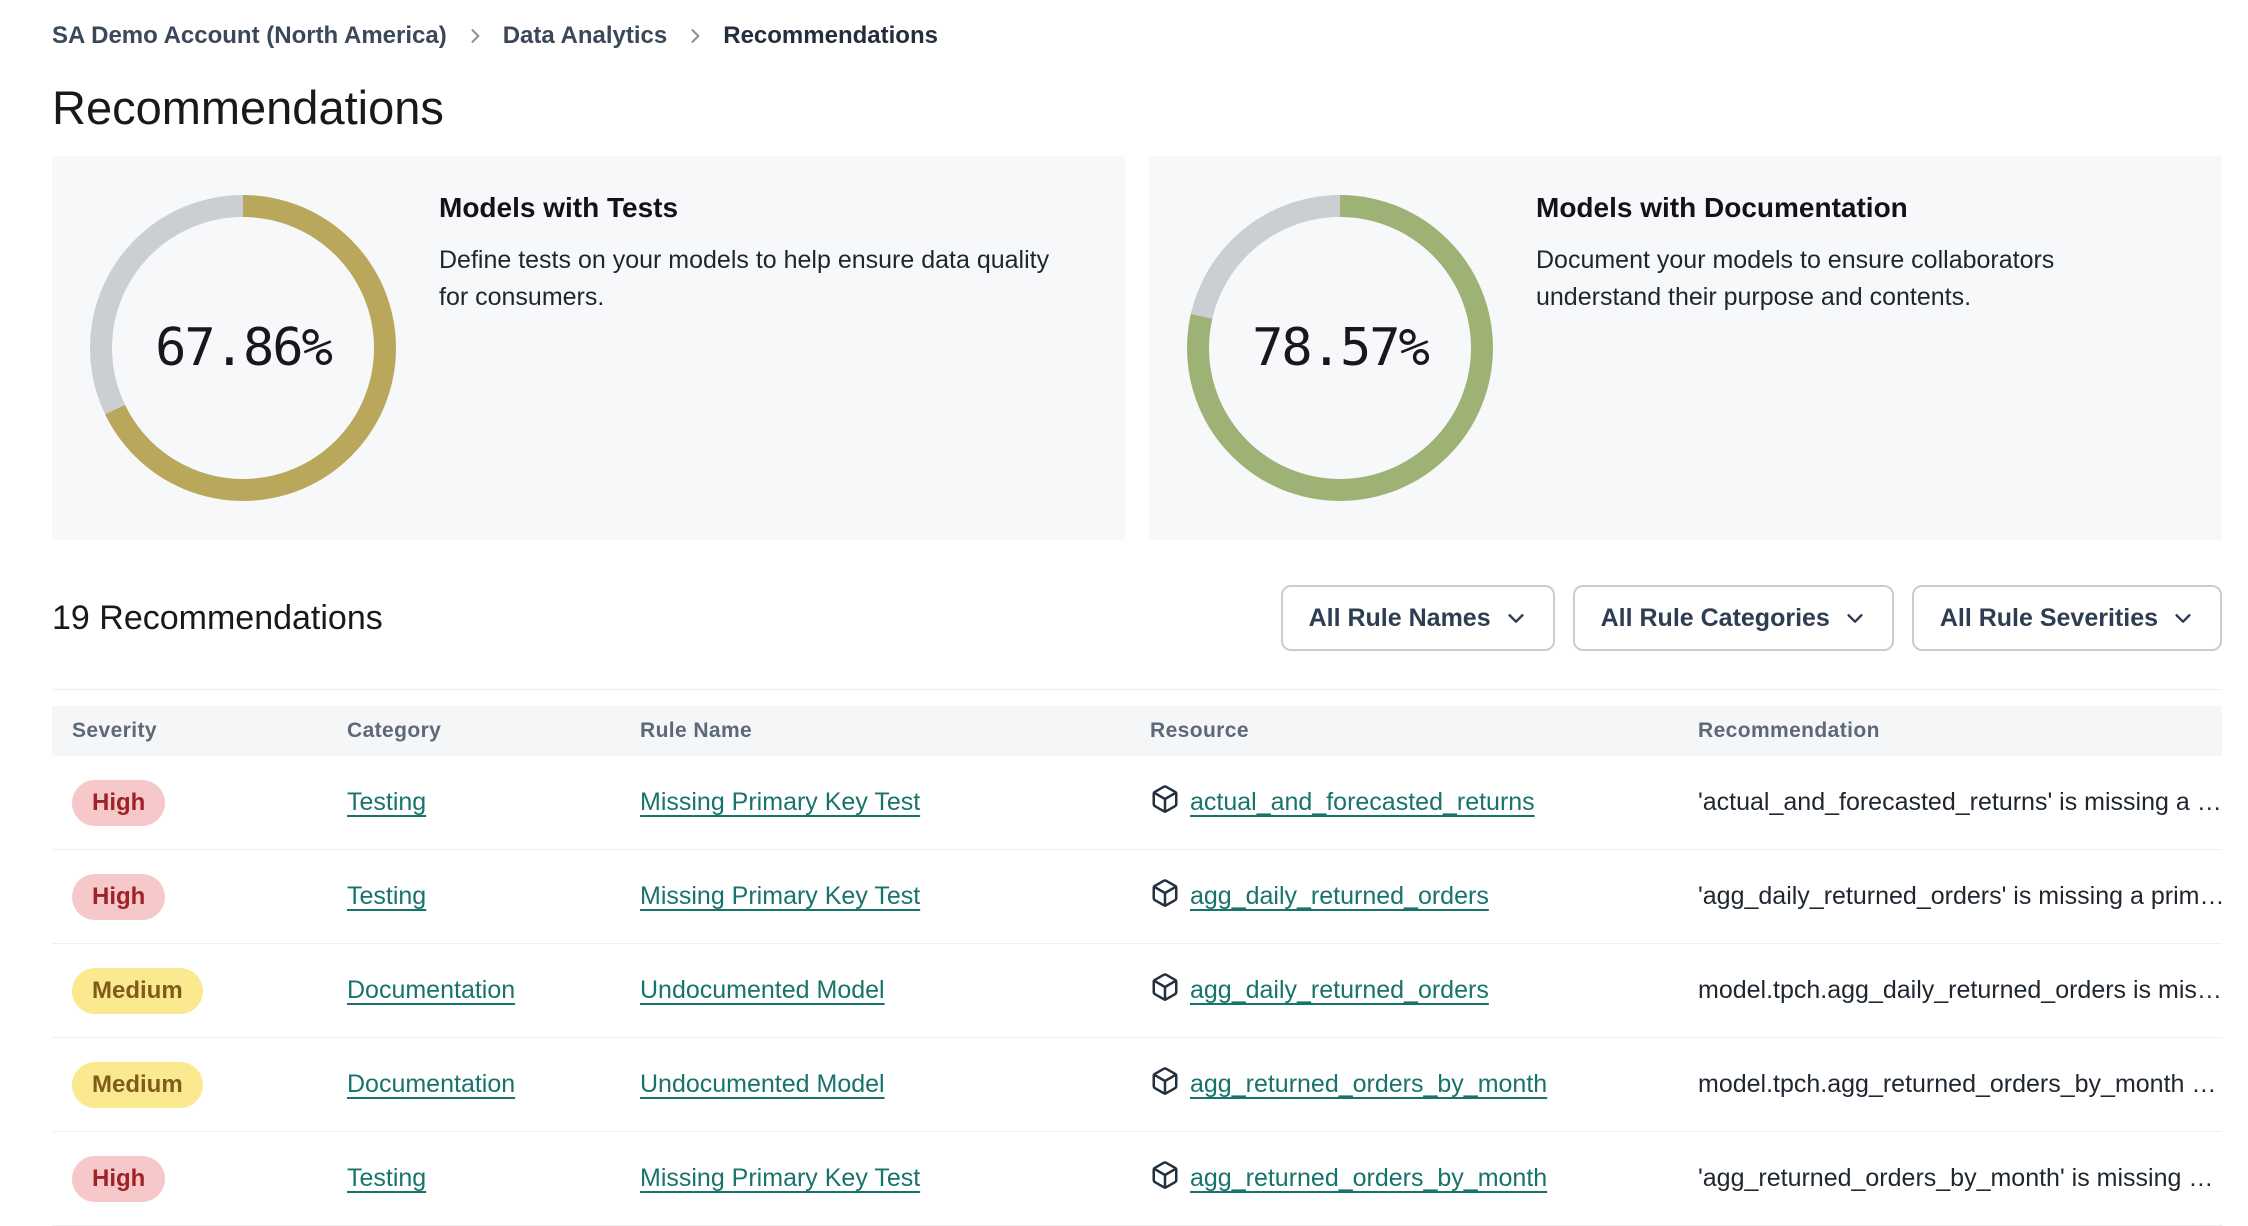 Image resolution: width=2248 pixels, height=1226 pixels. Describe the element at coordinates (1789, 730) in the screenshot. I see `column-header-recommendation: Recommendation` at that location.